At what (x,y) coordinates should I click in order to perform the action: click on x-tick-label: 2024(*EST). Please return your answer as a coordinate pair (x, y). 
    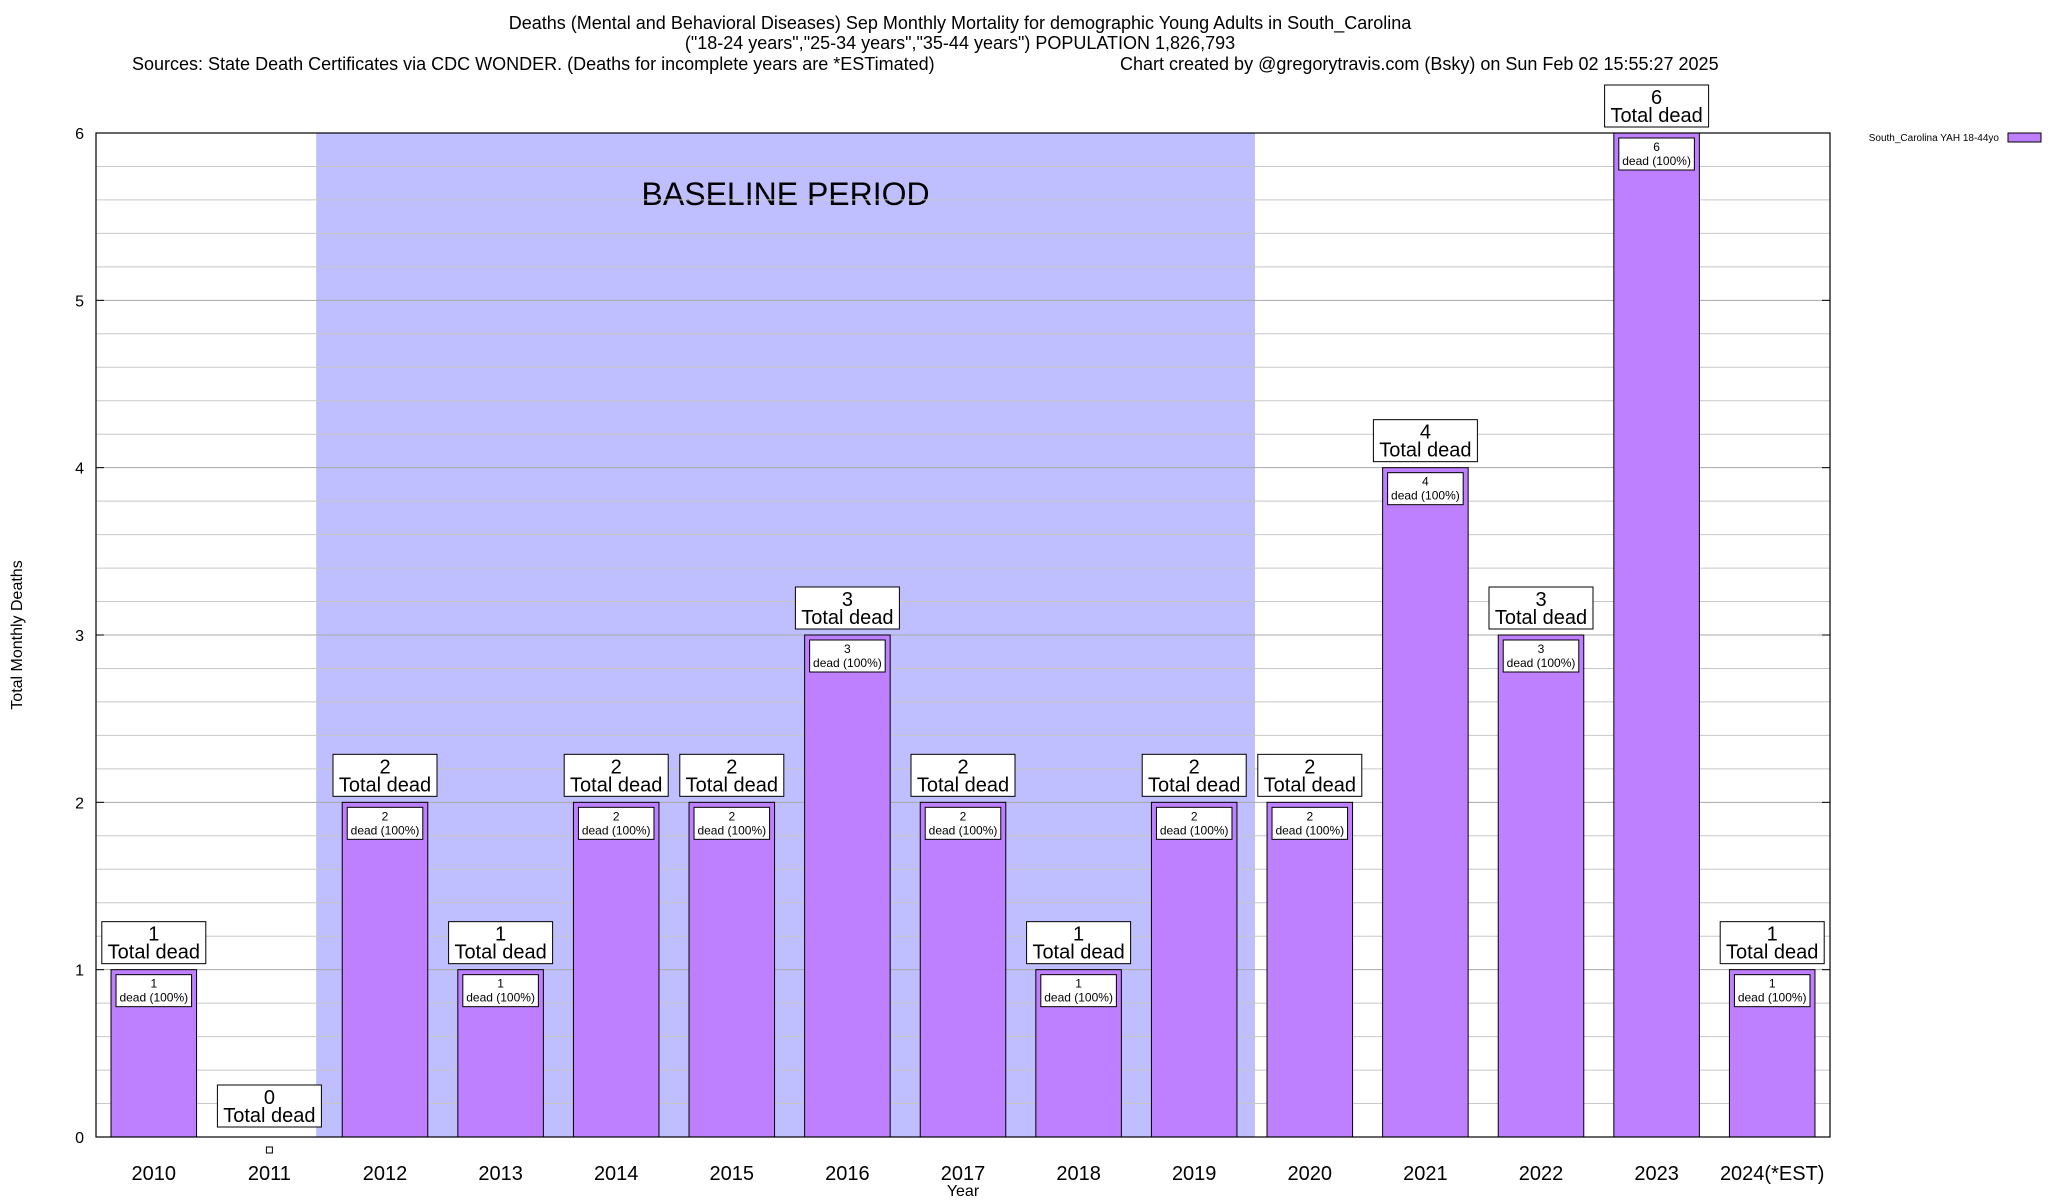
    Looking at the image, I should click on (1772, 1174).